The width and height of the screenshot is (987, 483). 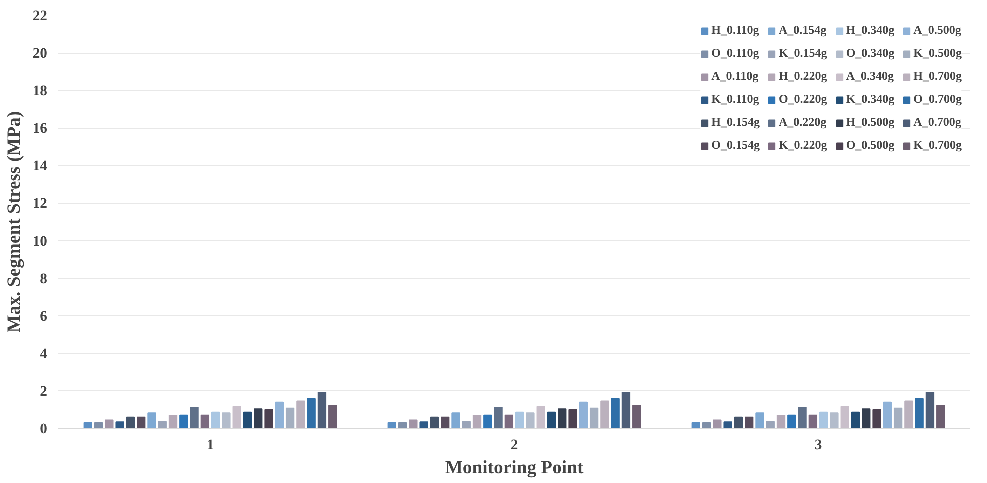 What do you see at coordinates (736, 122) in the screenshot?
I see `legend-label: H_0.154g` at bounding box center [736, 122].